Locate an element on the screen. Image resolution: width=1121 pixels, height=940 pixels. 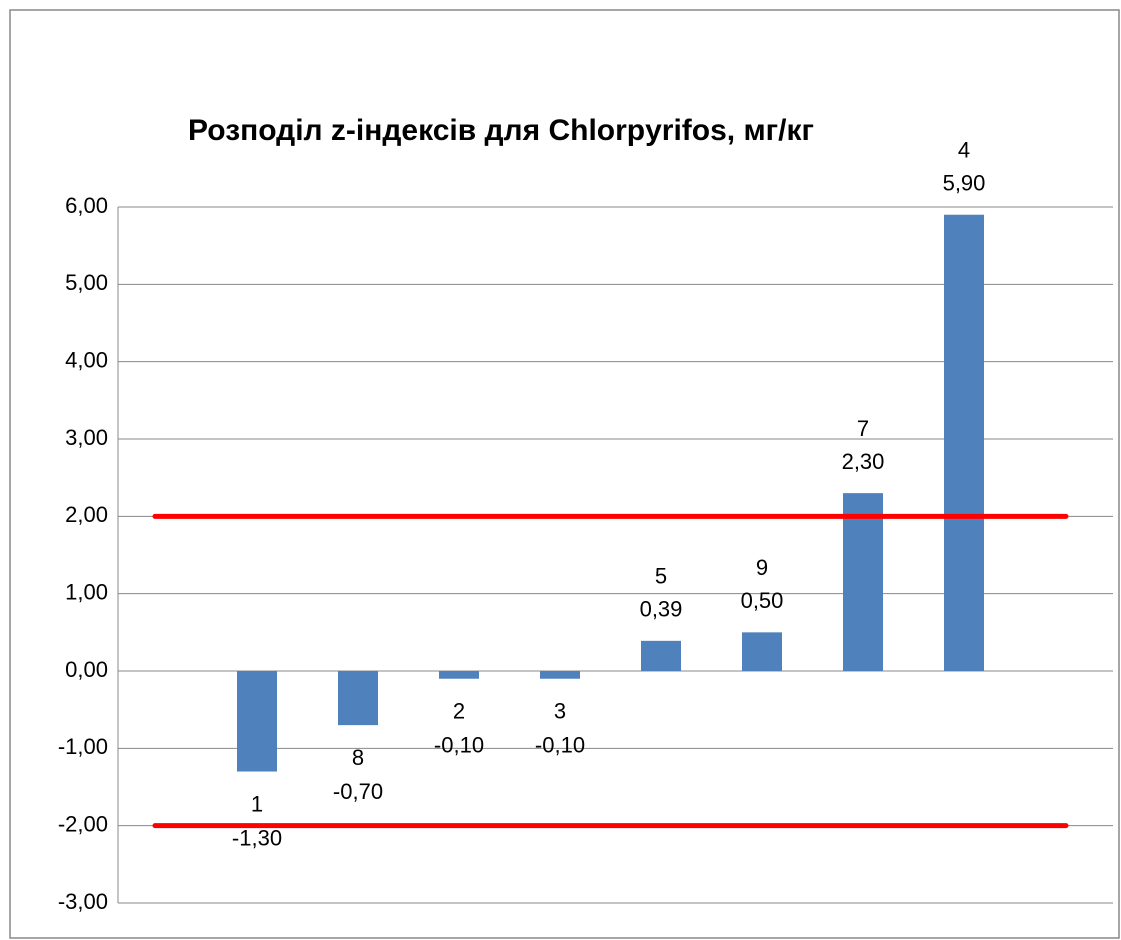
data-label: -0,70 is located at coordinates (358, 791).